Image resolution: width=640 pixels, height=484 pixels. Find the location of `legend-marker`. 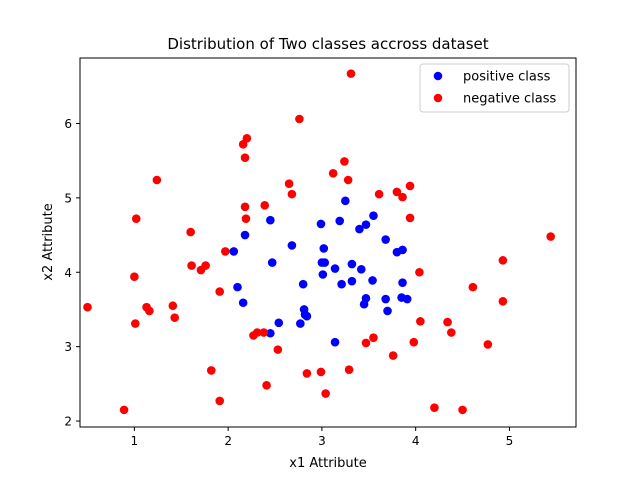

legend-marker is located at coordinates (438, 76).